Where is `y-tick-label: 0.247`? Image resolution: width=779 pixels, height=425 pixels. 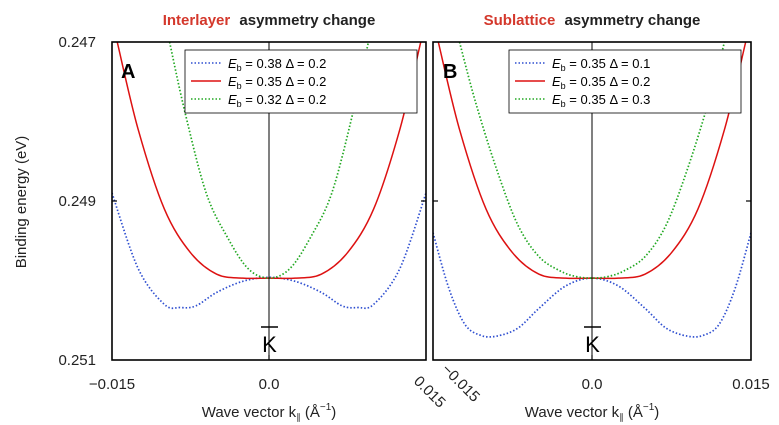
y-tick-label: 0.247 is located at coordinates (77, 42).